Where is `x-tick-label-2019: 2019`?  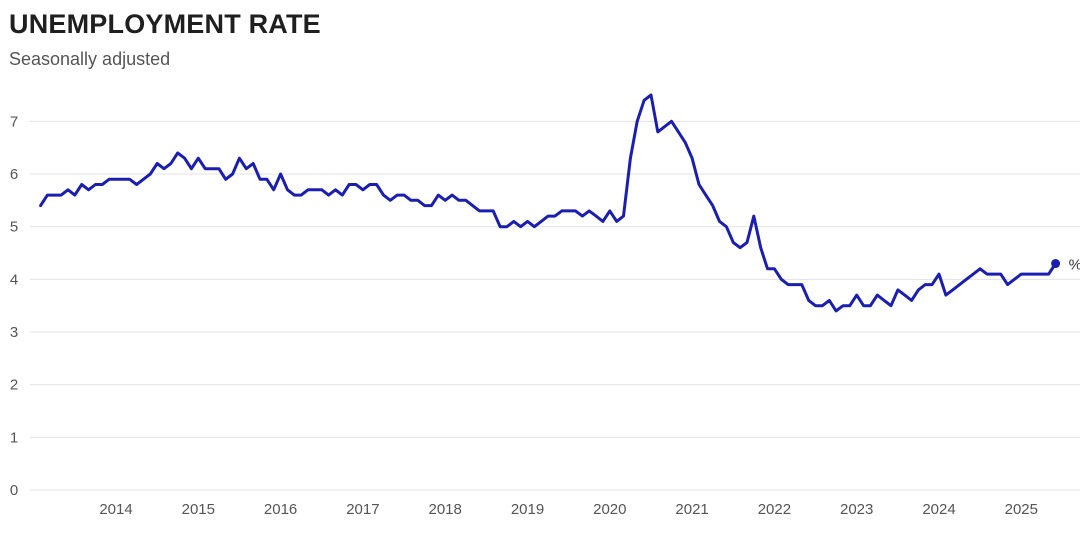 x-tick-label-2019: 2019 is located at coordinates (527, 509).